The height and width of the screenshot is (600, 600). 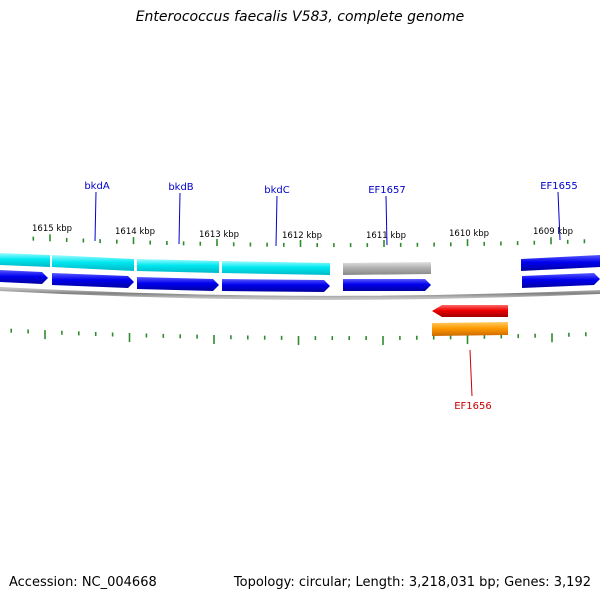 I want to click on tick-marks-top, so click(x=309, y=241).